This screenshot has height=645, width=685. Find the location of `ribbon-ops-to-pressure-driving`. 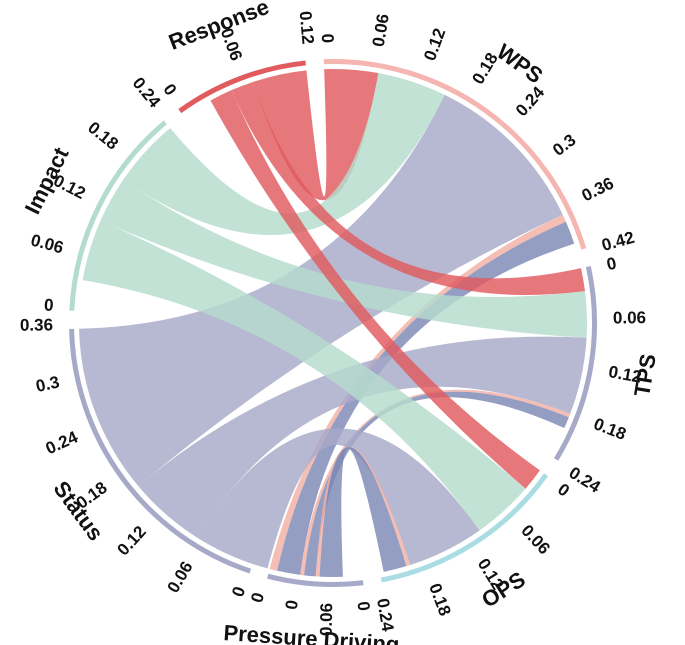

ribbon-ops-to-pressure-driving is located at coordinates (363, 512).